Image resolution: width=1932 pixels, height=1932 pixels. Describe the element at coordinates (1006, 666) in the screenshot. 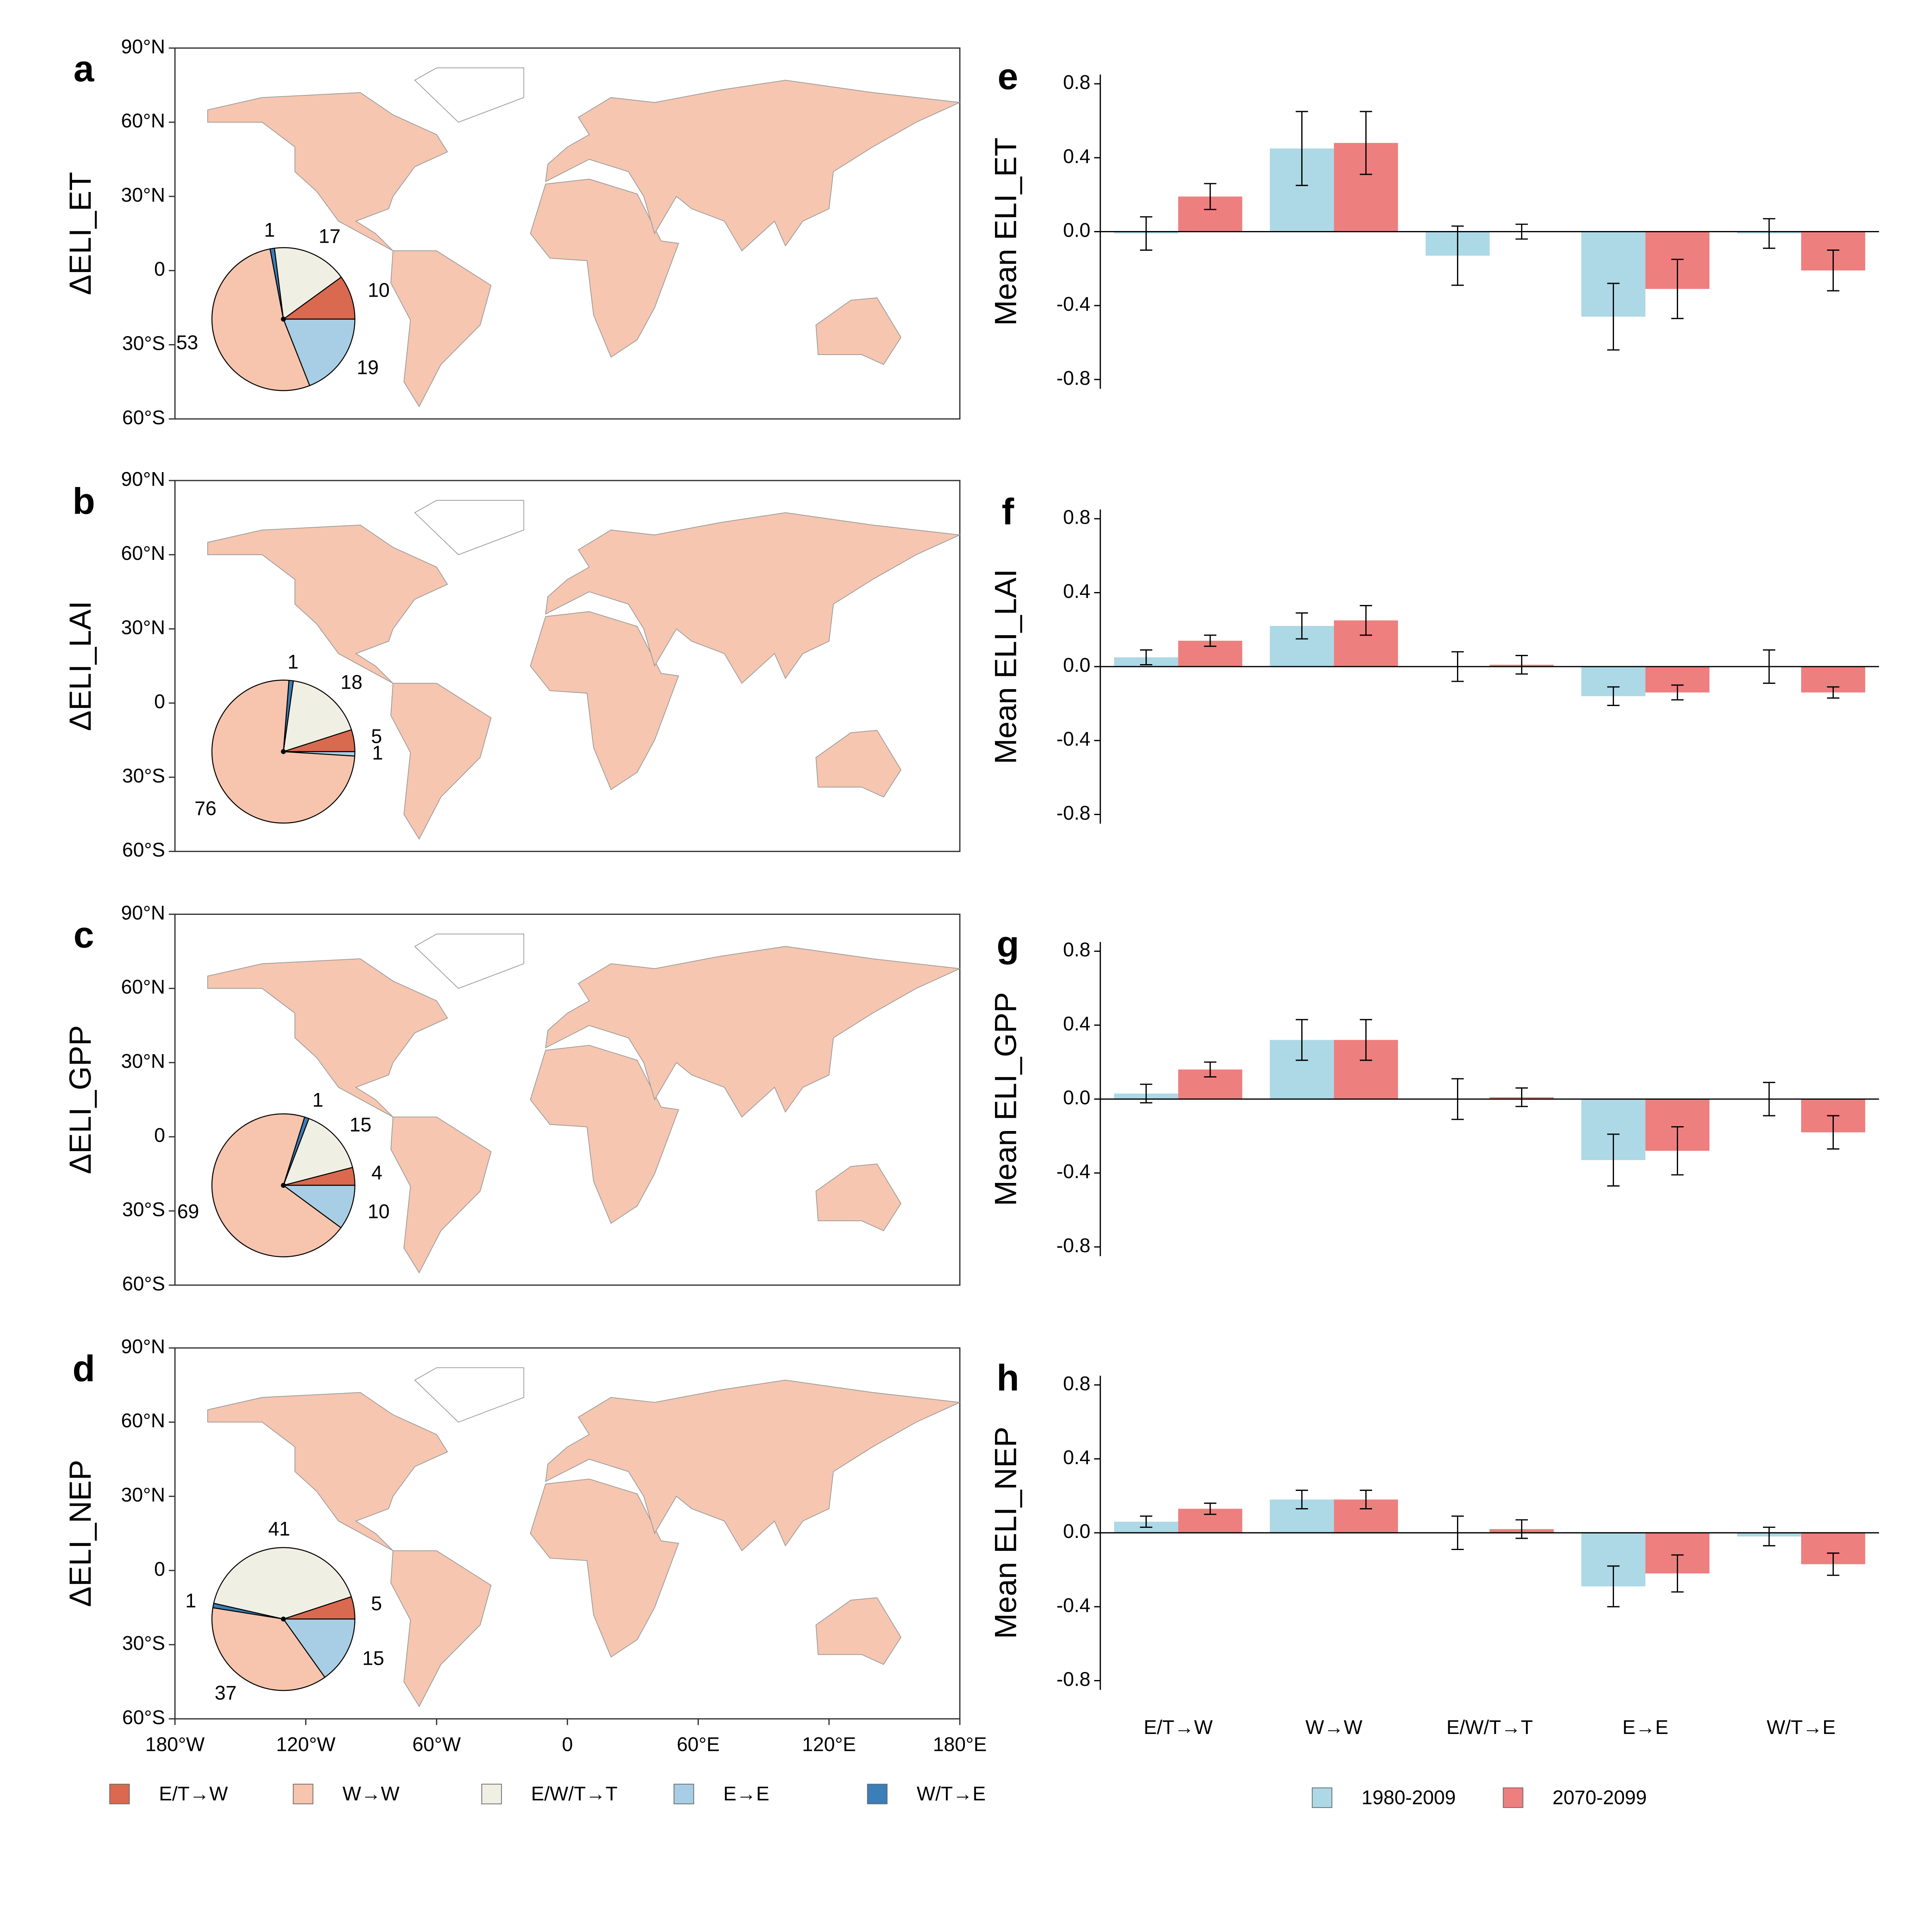

I see `y-axis-label: Mean ELI_LAI` at that location.